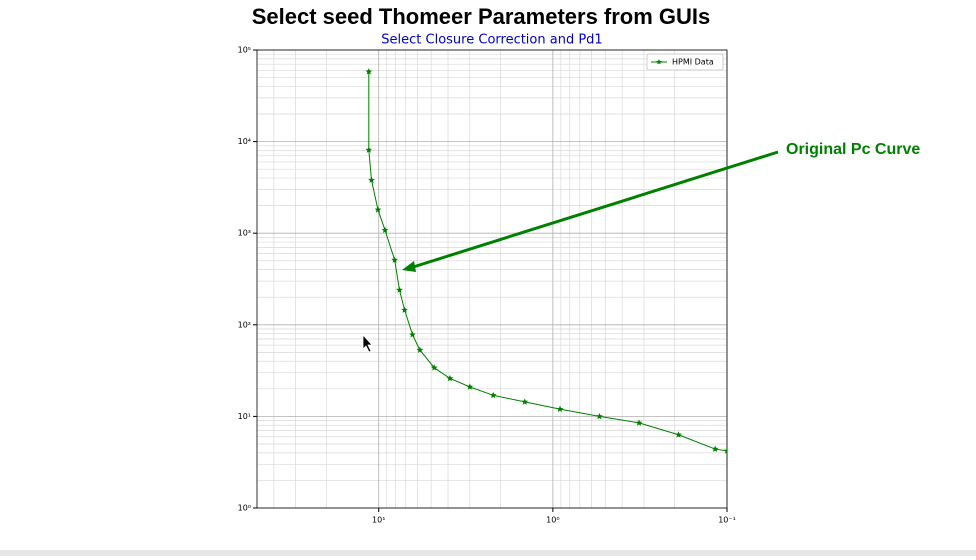  Describe the element at coordinates (552, 520) in the screenshot. I see `x-tick-label: 10⁰` at that location.